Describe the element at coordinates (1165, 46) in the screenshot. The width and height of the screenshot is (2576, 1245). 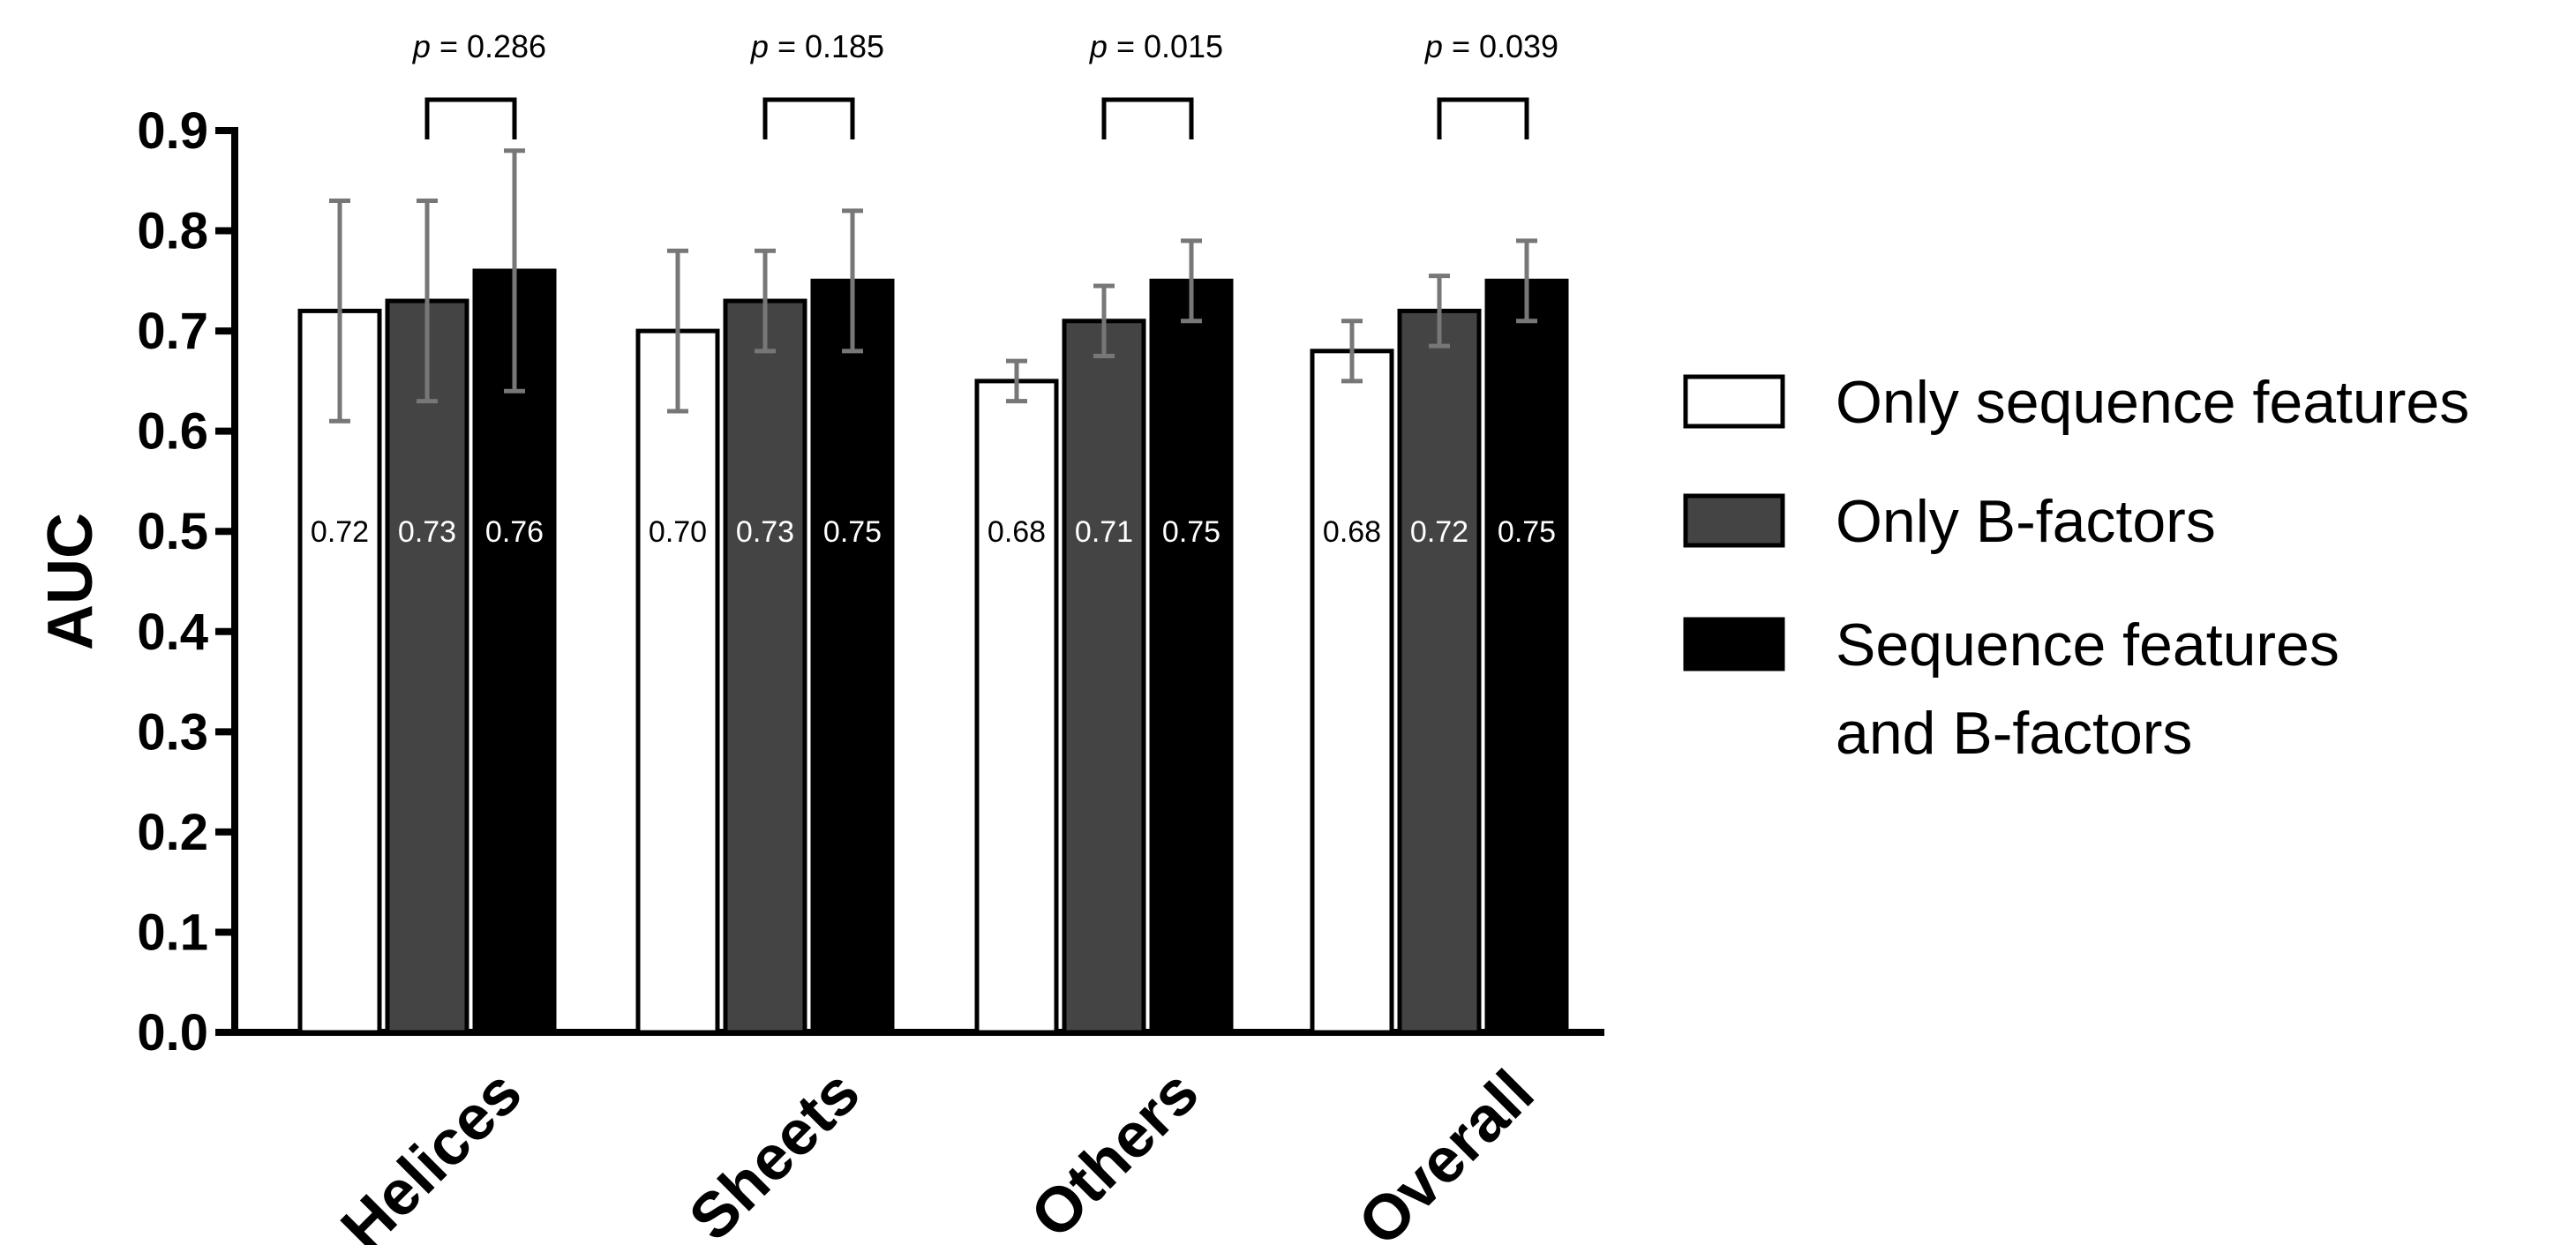
I see `p-value-text: = 0.015` at that location.